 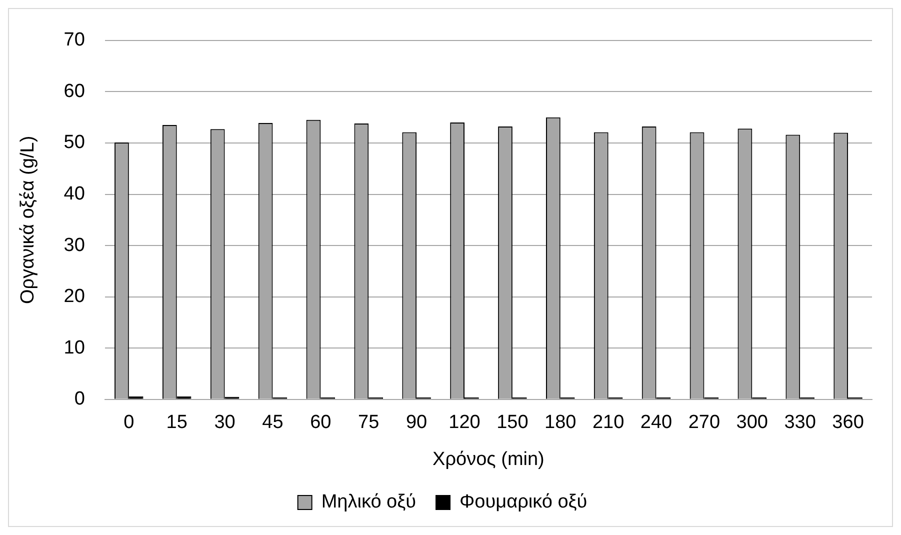 I want to click on x-tick-label: 210, so click(x=608, y=423).